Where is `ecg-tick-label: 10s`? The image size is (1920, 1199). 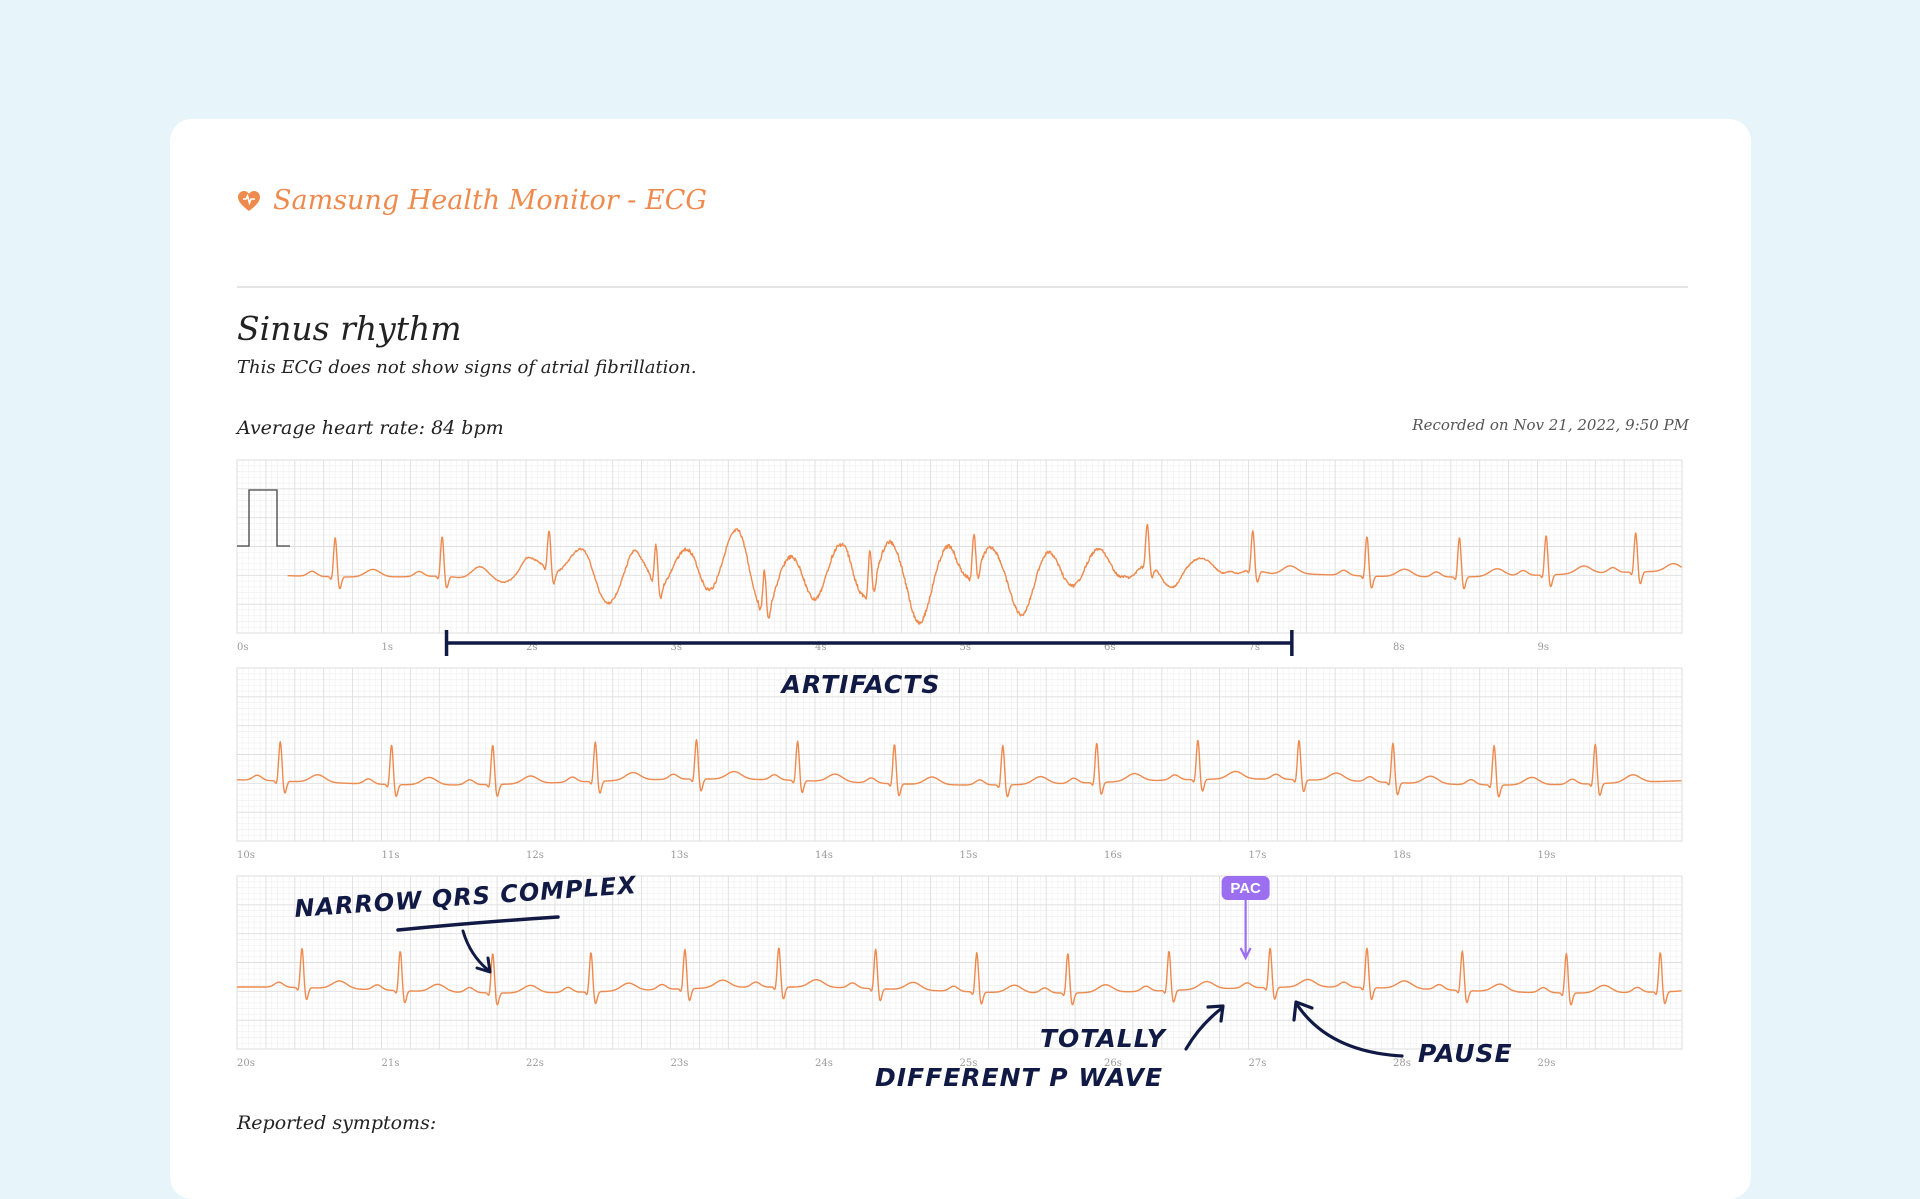
ecg-tick-label: 10s is located at coordinates (246, 855).